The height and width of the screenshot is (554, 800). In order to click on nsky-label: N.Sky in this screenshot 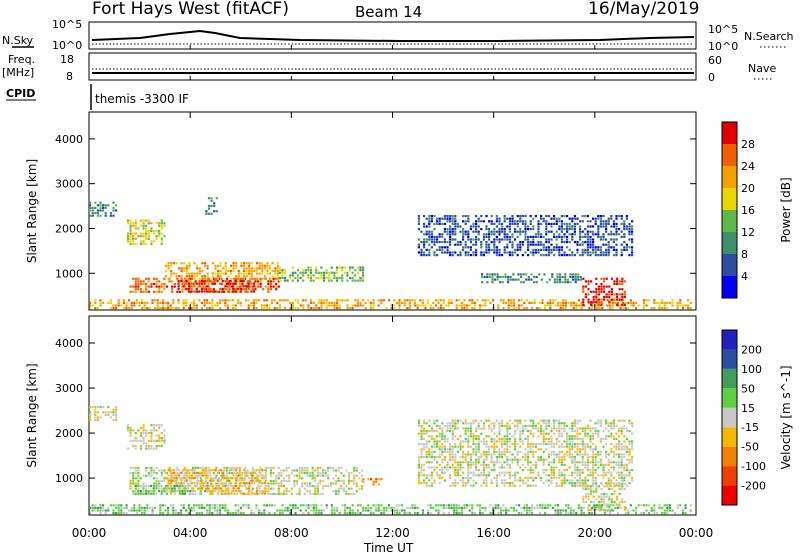, I will do `click(18, 40)`.